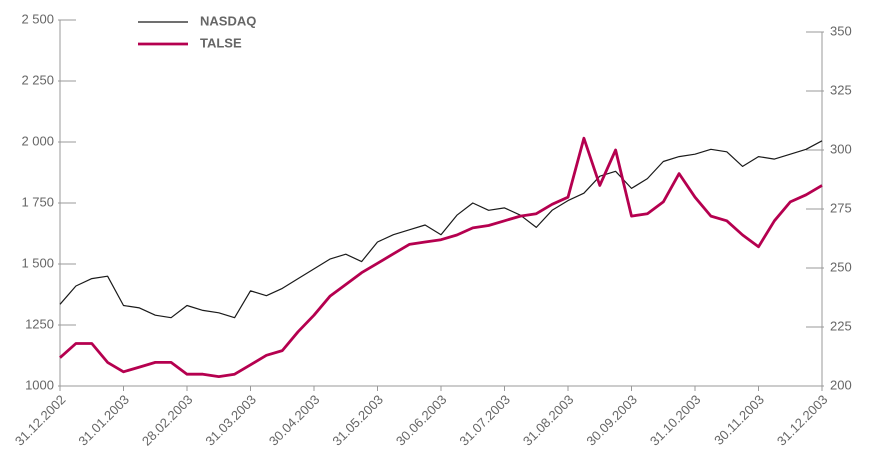 The width and height of the screenshot is (874, 466). I want to click on x-tick-label: 31.10.2003, so click(675, 420).